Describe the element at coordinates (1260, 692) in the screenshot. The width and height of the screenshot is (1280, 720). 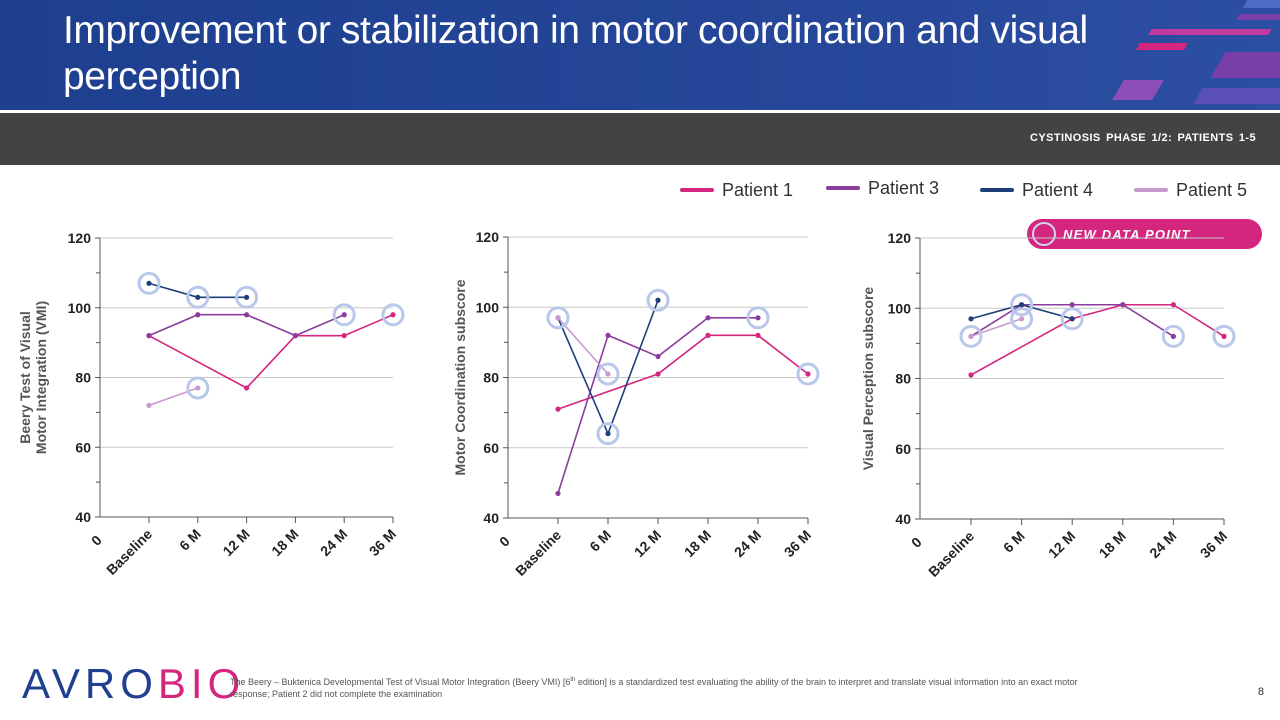
I see `page-number: 8` at that location.